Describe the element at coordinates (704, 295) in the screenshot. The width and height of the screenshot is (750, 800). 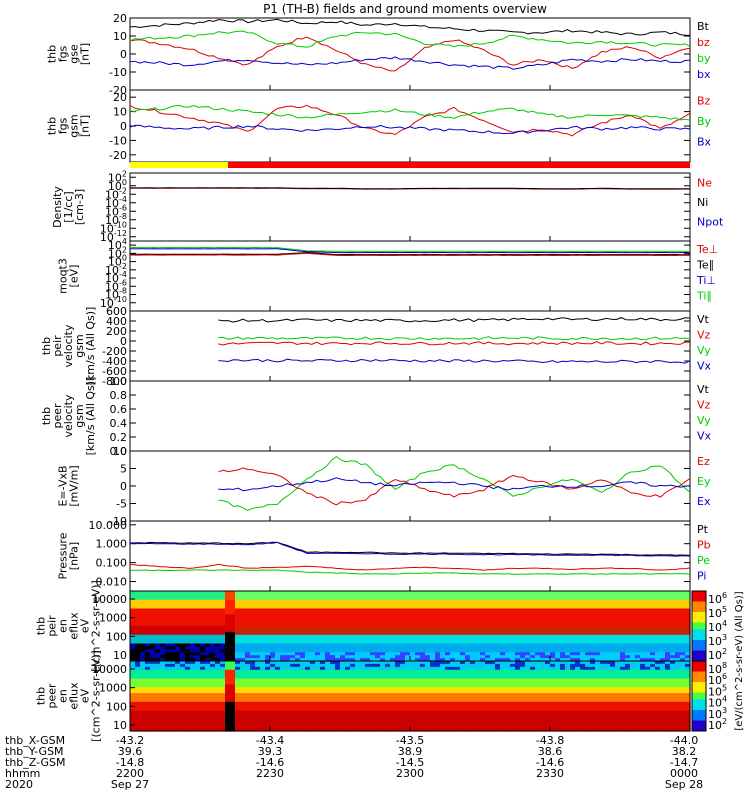
I see `legend-Ti∥: Ti∥` at that location.